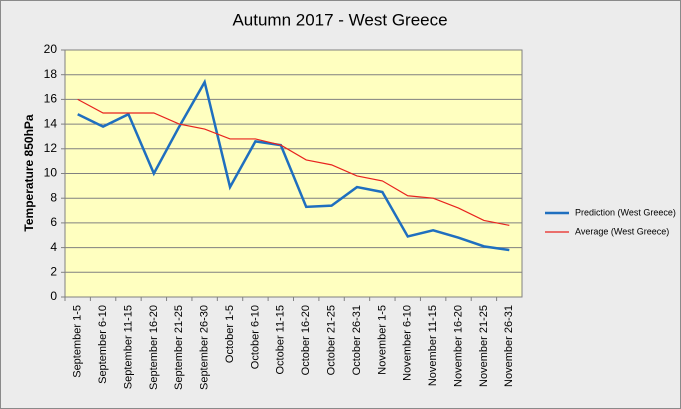 The height and width of the screenshot is (409, 681). What do you see at coordinates (509, 346) in the screenshot?
I see `x-tick-label: November 26-31` at bounding box center [509, 346].